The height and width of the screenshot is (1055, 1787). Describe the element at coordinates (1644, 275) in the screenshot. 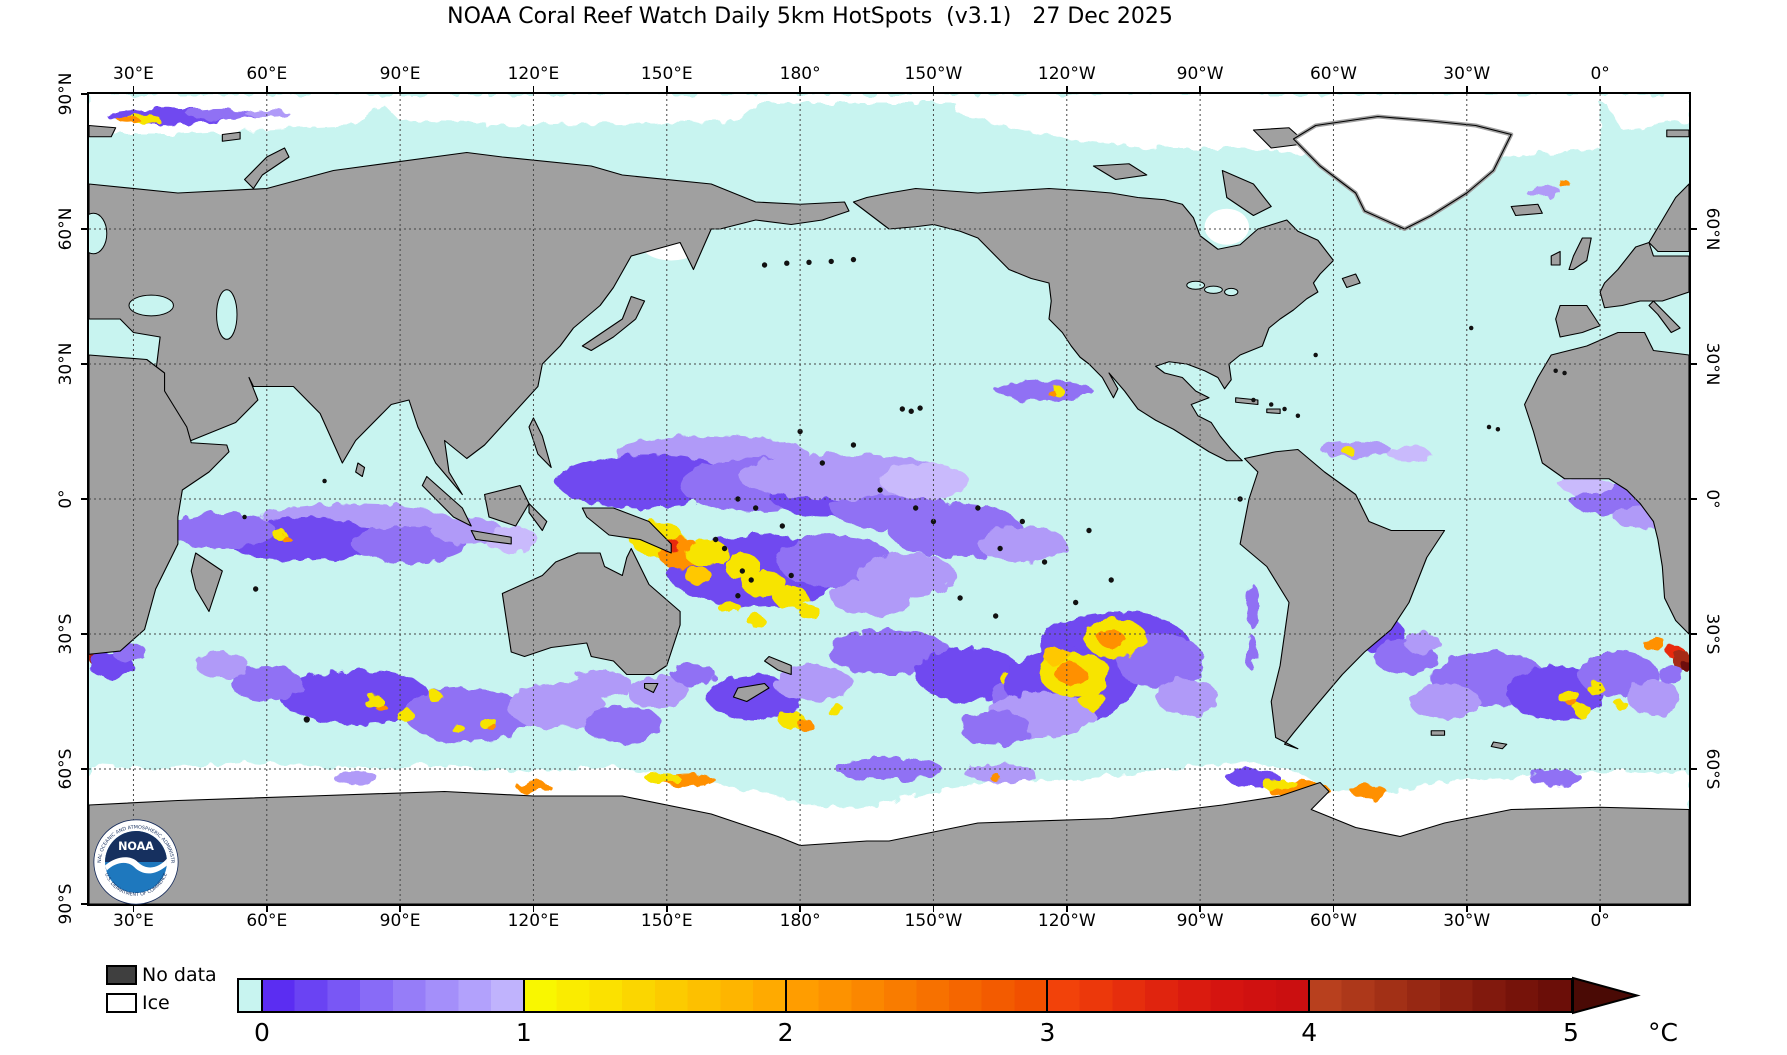

I see `europe-west` at that location.